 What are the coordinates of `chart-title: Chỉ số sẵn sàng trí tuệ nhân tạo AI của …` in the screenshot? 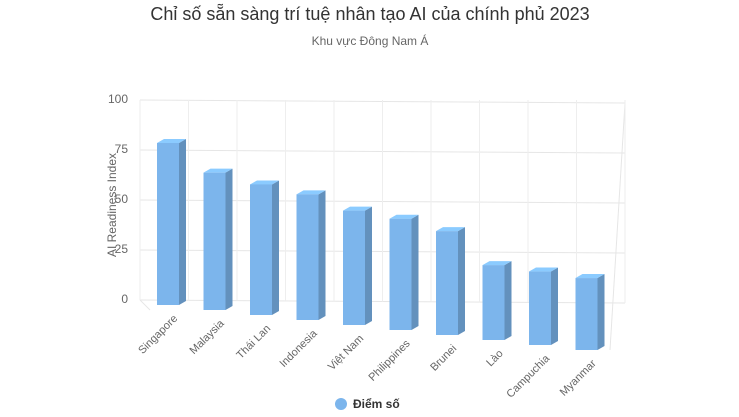 It's located at (369, 14).